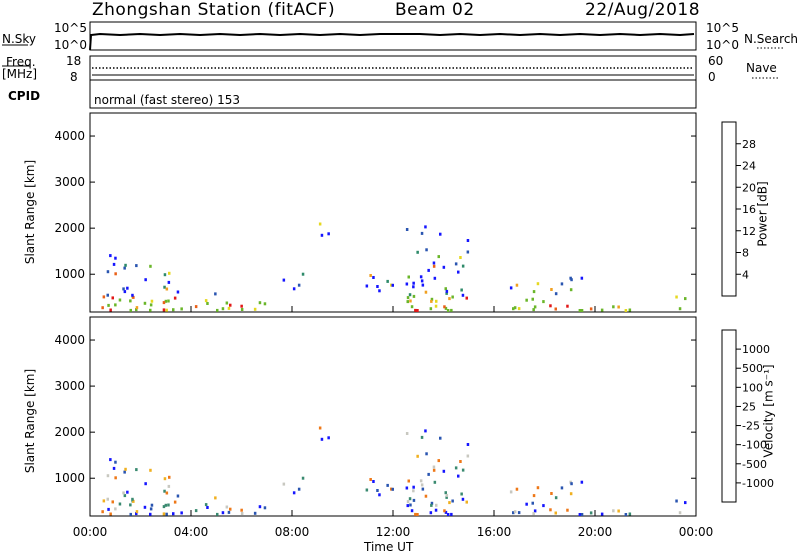 Image resolution: width=800 pixels, height=554 pixels. Describe the element at coordinates (191, 532) in the screenshot. I see `x-tick-label: 04:00` at that location.